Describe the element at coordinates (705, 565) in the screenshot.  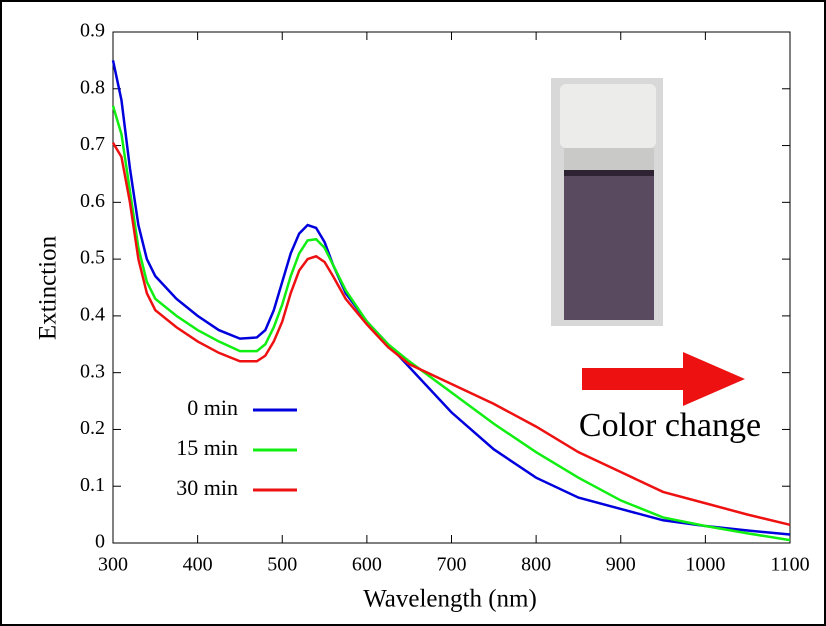
I see `x-tick-label: 1000` at that location.